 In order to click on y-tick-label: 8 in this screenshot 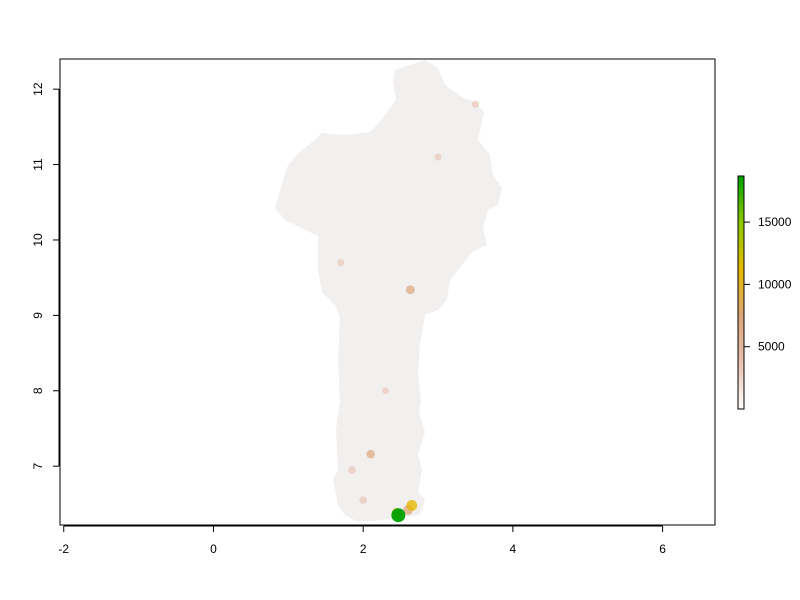, I will do `click(38, 390)`.